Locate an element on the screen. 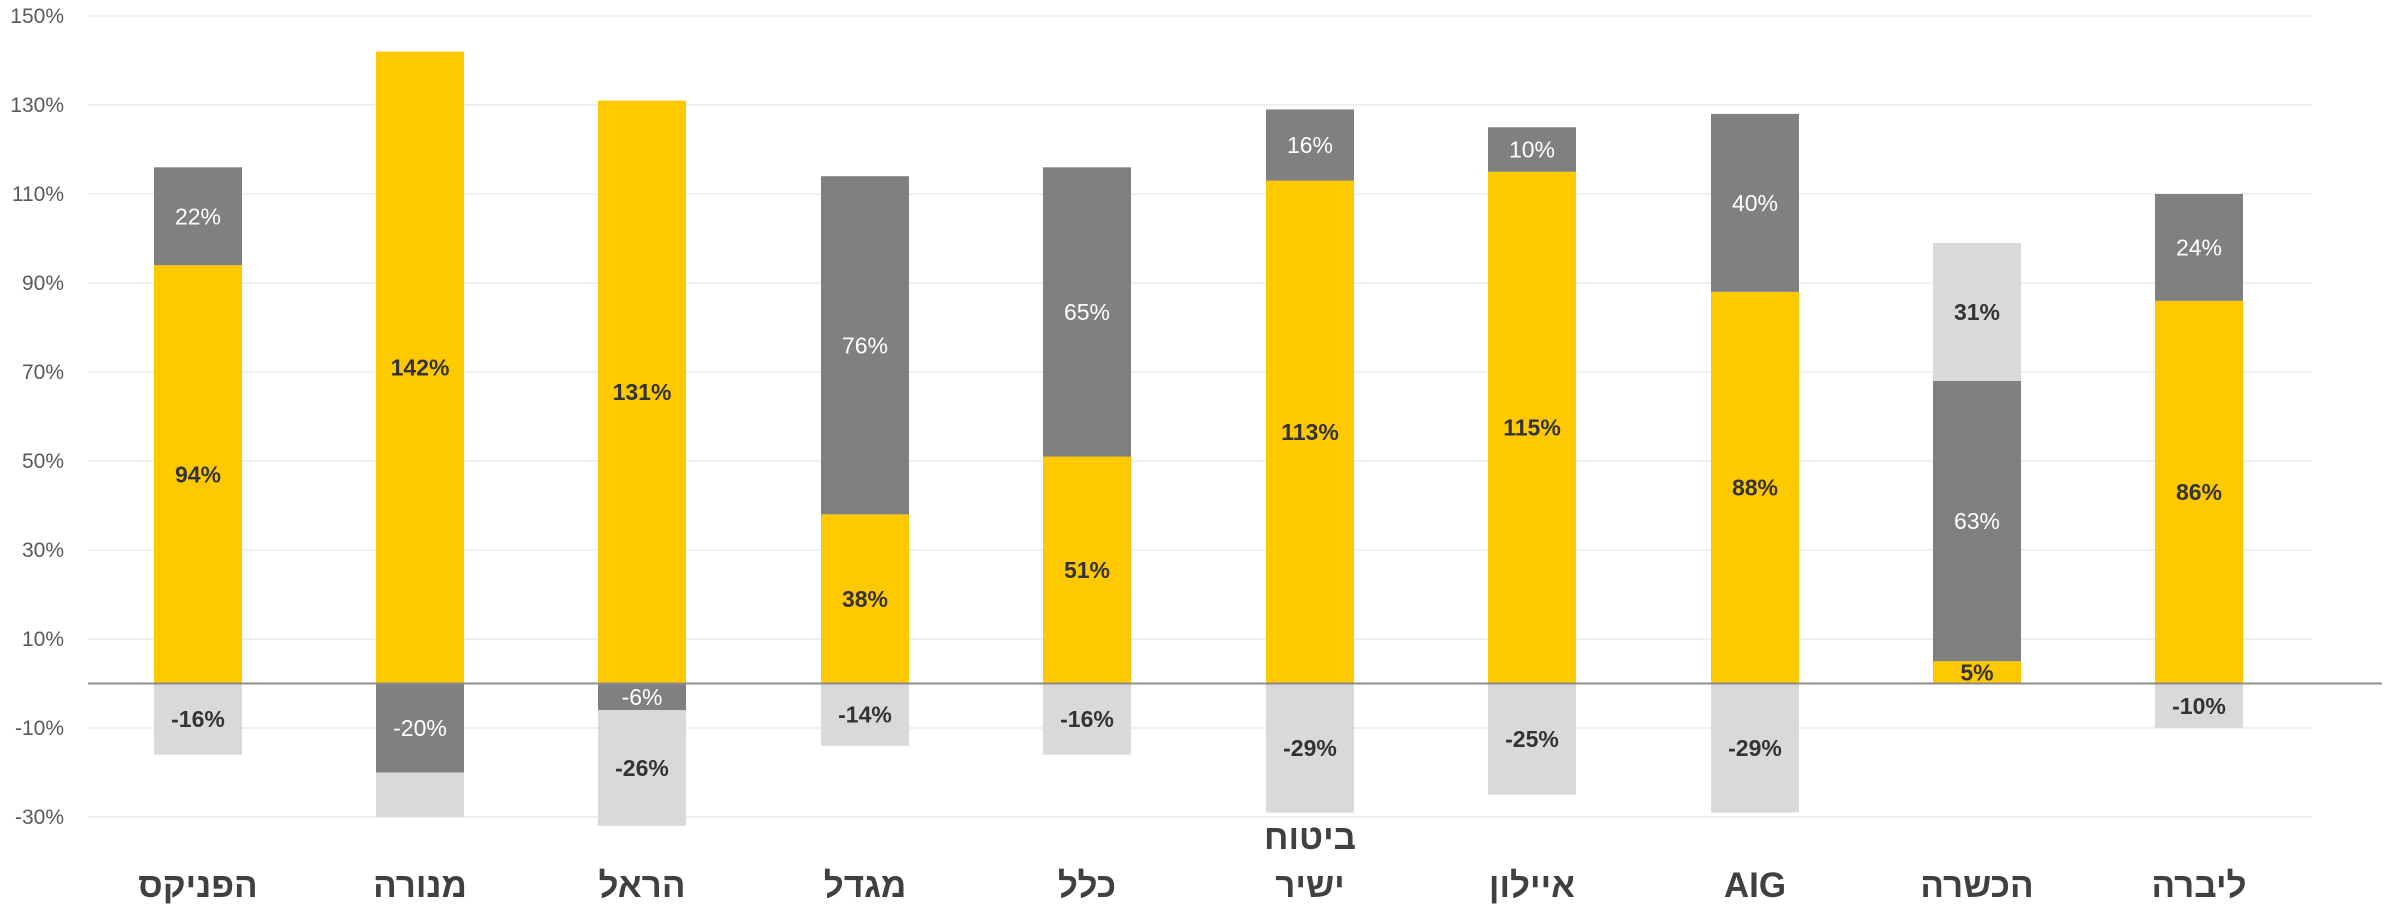 The image size is (2392, 905). data-label: 24% is located at coordinates (2199, 247).